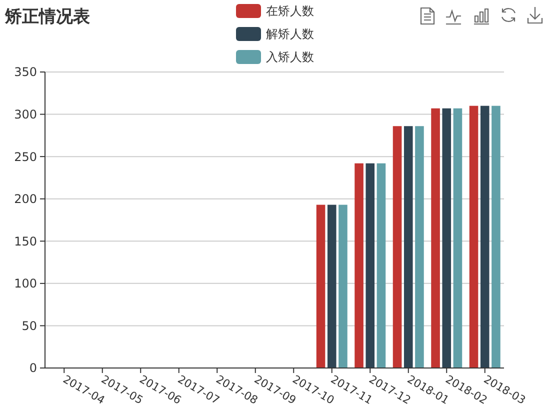 Image resolution: width=550 pixels, height=420 pixels. Describe the element at coordinates (25, 114) in the screenshot. I see `y-tick-label: 300` at that location.